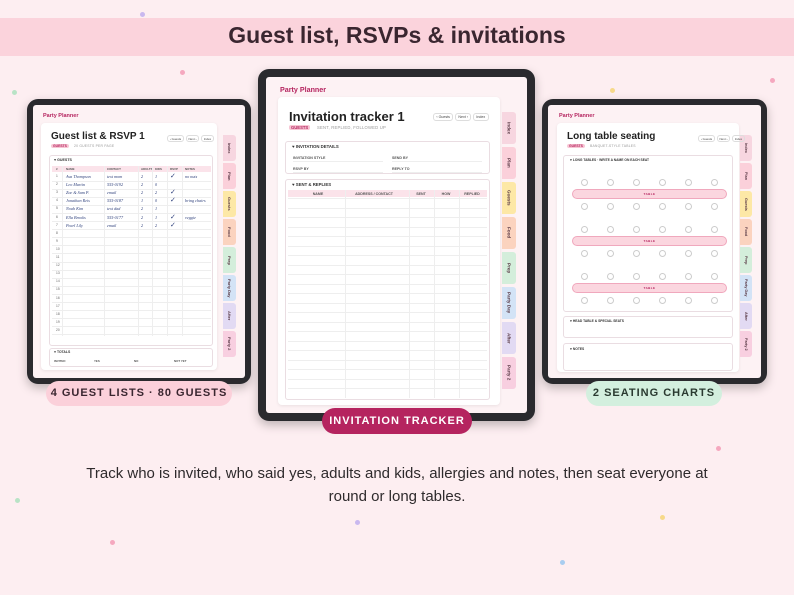 This screenshot has width=794, height=595. What do you see at coordinates (115, 185) in the screenshot?
I see `guest-cell: 555-0192` at bounding box center [115, 185].